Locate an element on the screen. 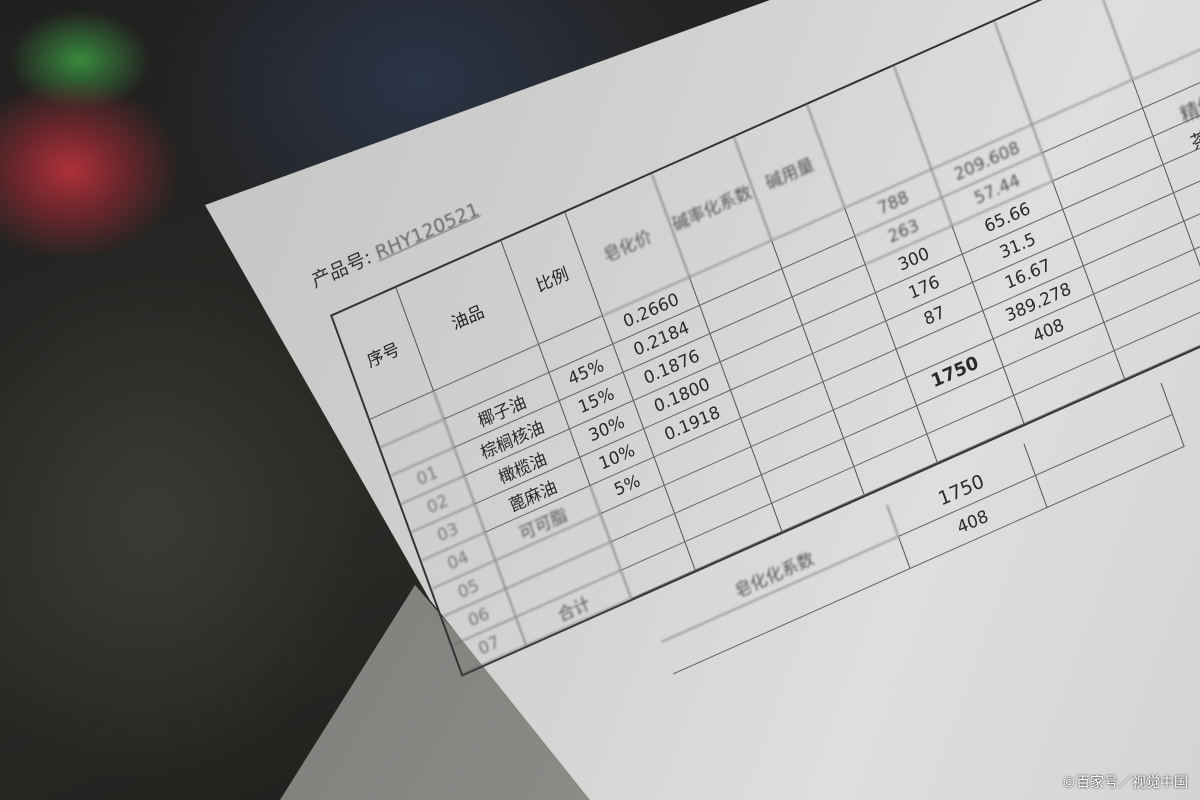 The width and height of the screenshot is (1200, 800). watermark: ©百家号／视觉中国 is located at coordinates (1125, 783).